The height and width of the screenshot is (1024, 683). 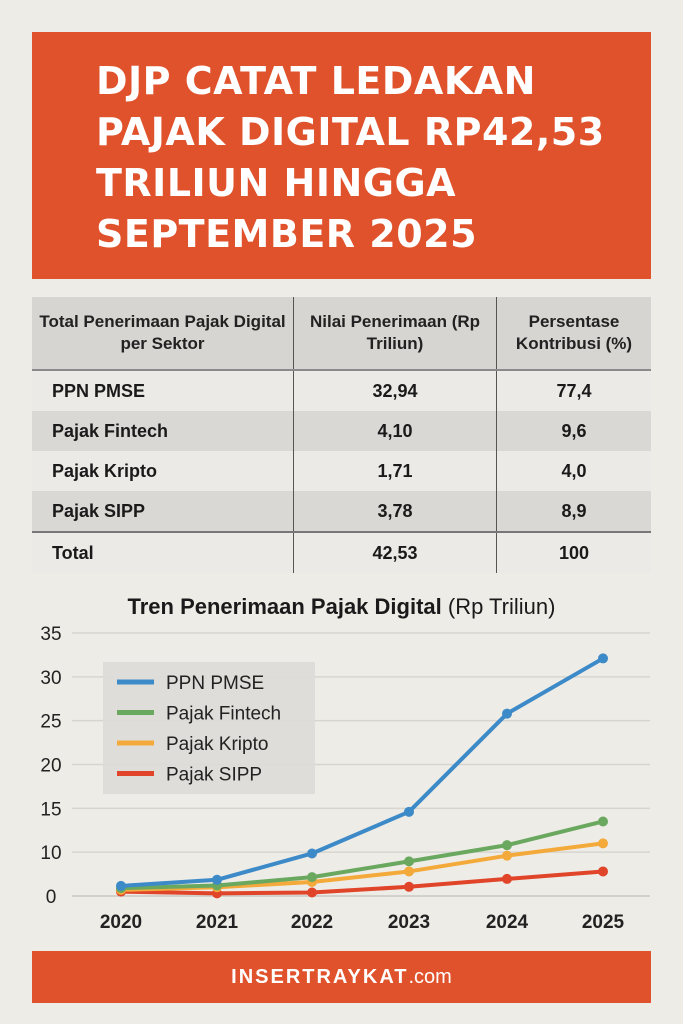 I want to click on sector-cell: Pajak SIPP, so click(x=163, y=511).